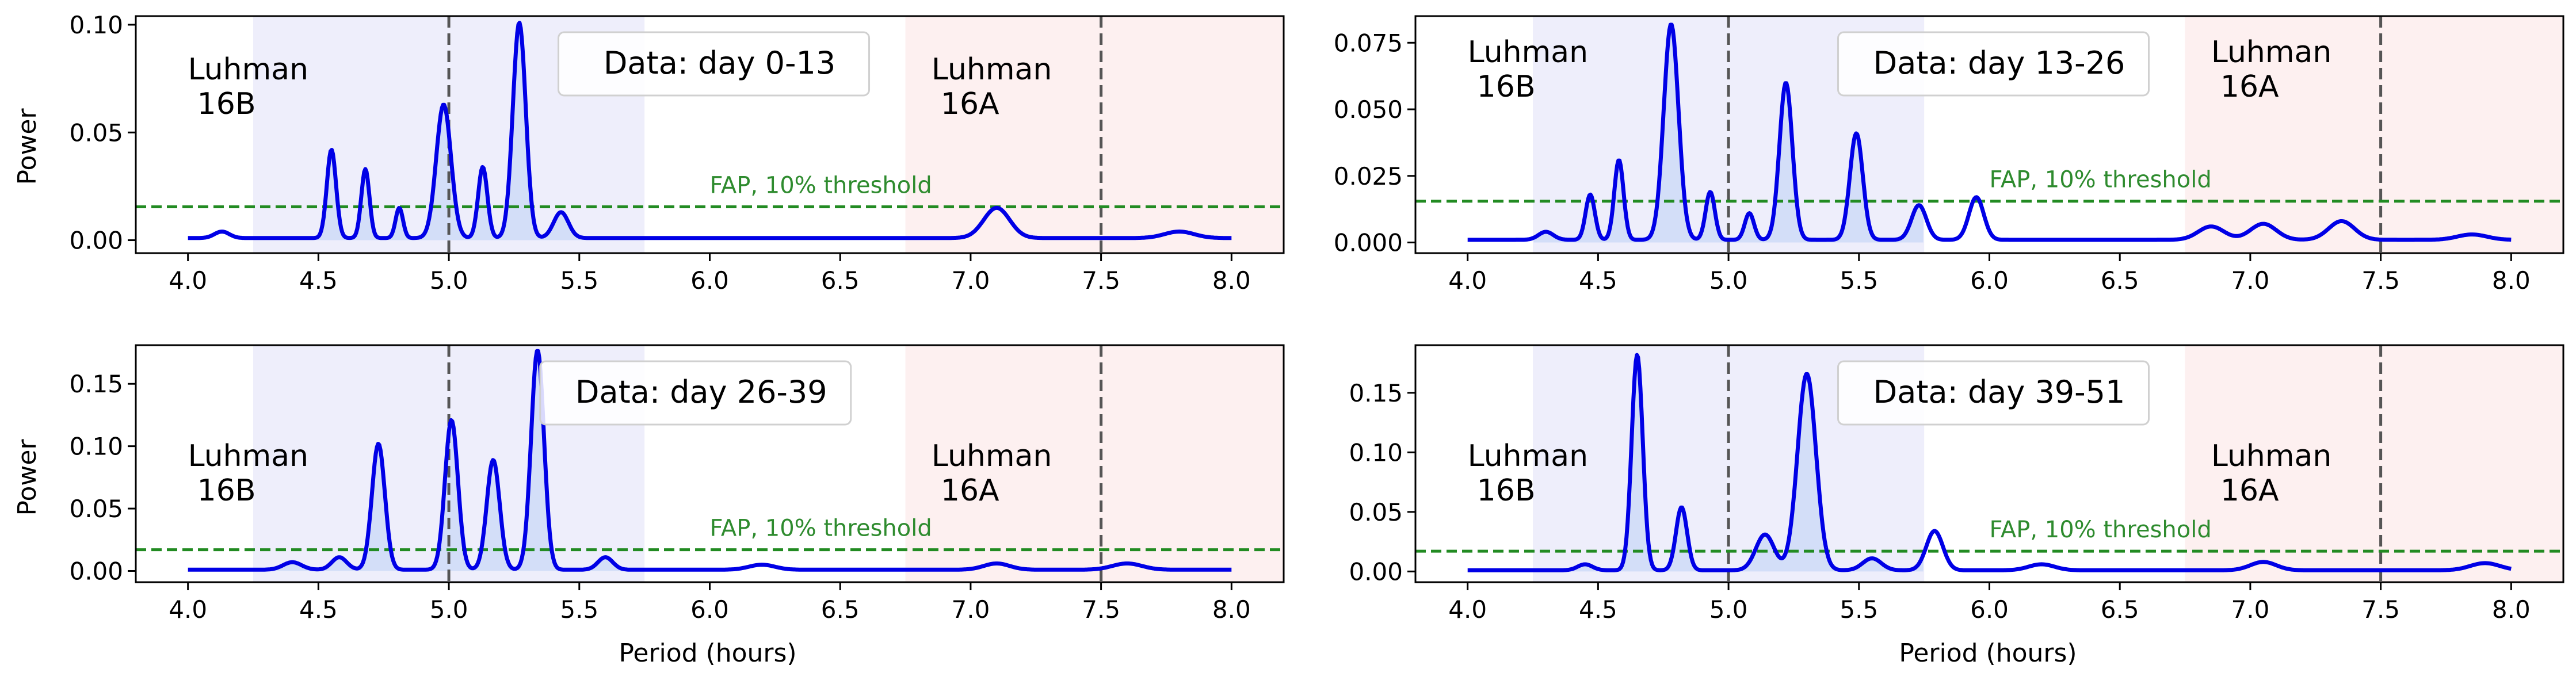 The width and height of the screenshot is (2576, 684). I want to click on ylabel-top: Power, so click(27, 146).